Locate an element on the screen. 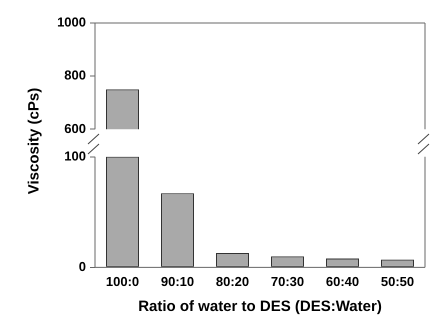 The height and width of the screenshot is (328, 447). y-tick-label: 1000 is located at coordinates (71, 22).